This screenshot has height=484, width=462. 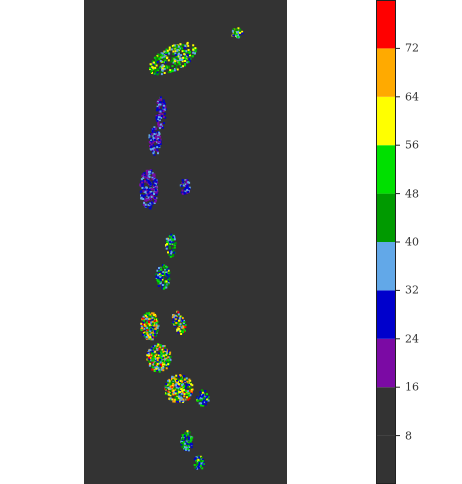 What do you see at coordinates (412, 387) in the screenshot?
I see `colorbar-tick-label: 16` at bounding box center [412, 387].